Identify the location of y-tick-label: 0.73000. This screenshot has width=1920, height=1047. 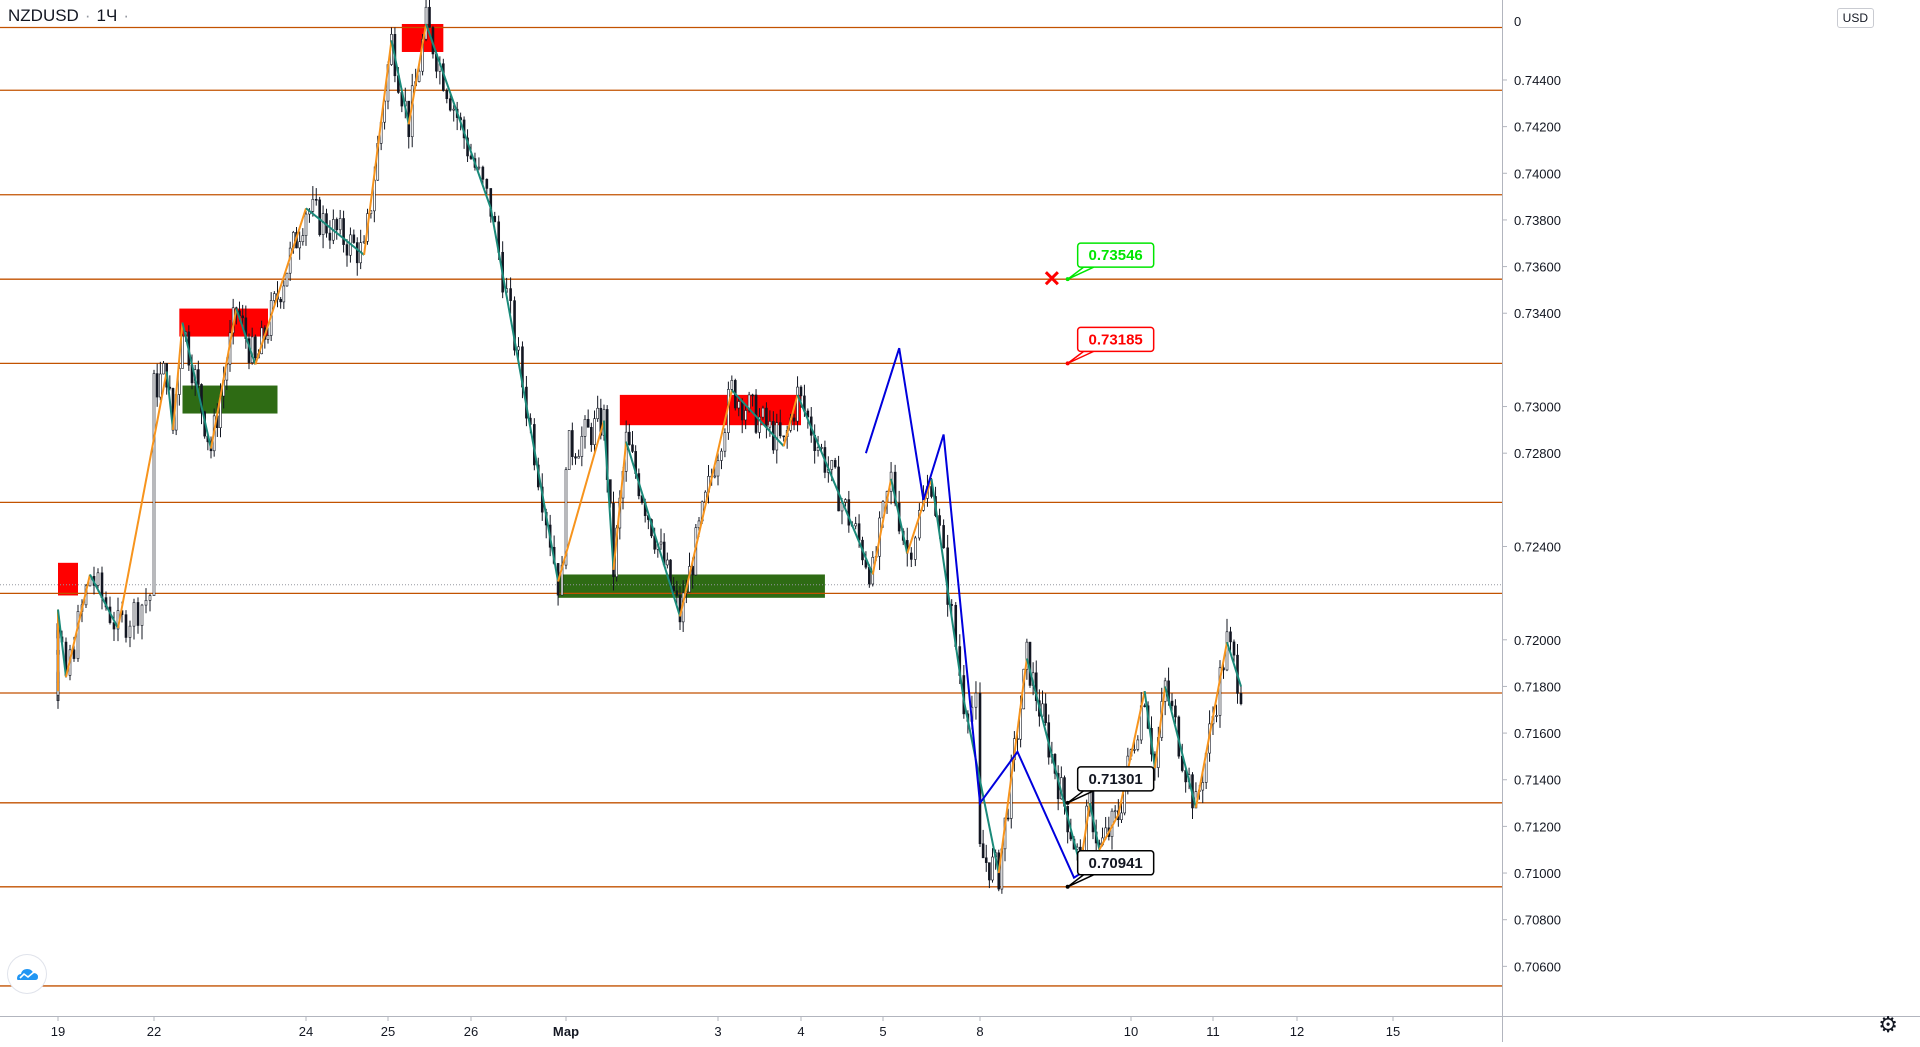
(1537, 407).